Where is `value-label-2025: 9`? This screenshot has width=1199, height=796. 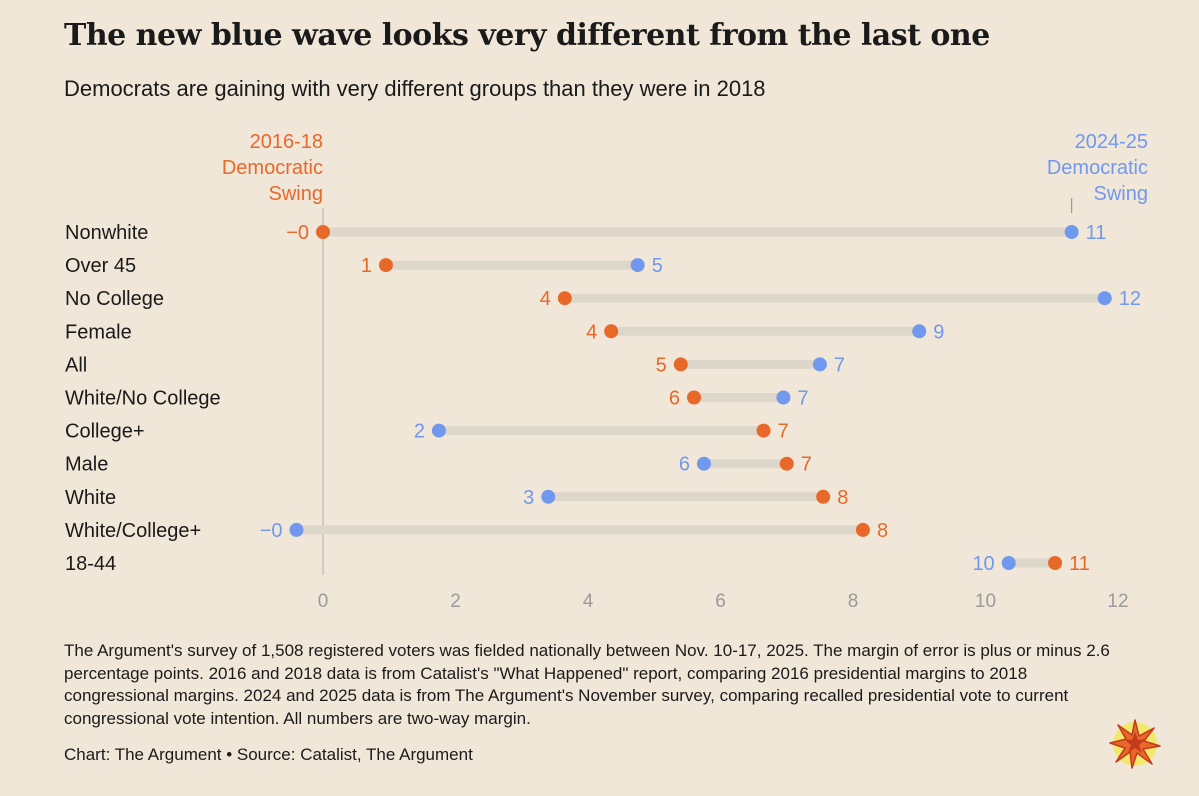
value-label-2025: 9 is located at coordinates (938, 332).